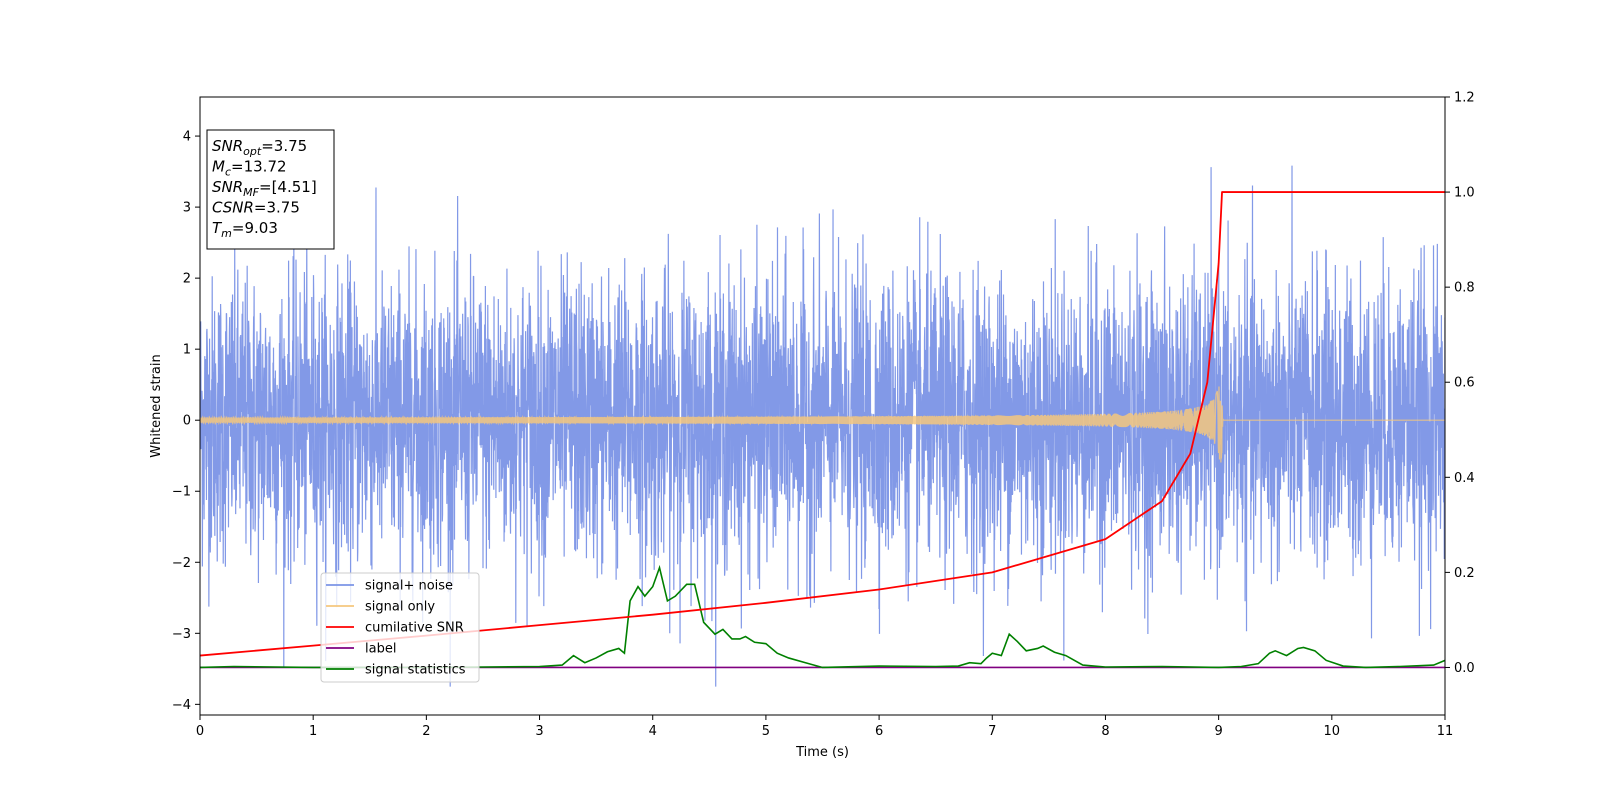  I want to click on legend-frame, so click(400, 627).